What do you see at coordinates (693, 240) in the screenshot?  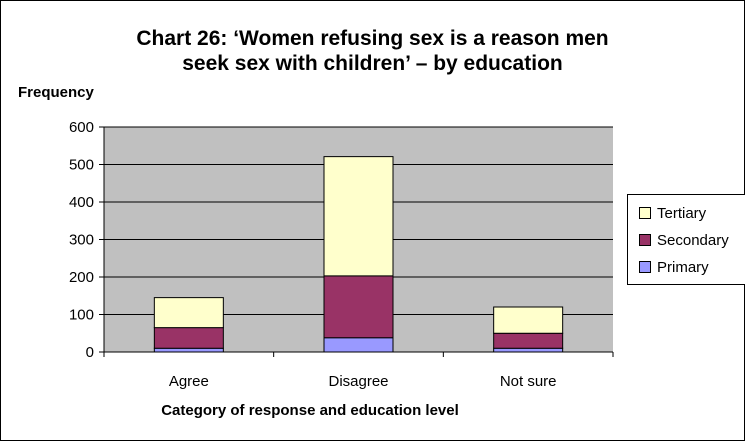 I see `legend-label-secondary: Secondary` at bounding box center [693, 240].